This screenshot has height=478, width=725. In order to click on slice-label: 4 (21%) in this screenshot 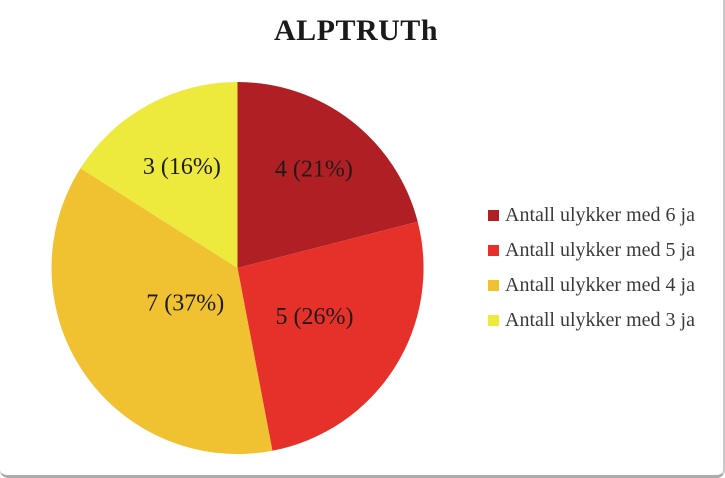, I will do `click(314, 170)`.